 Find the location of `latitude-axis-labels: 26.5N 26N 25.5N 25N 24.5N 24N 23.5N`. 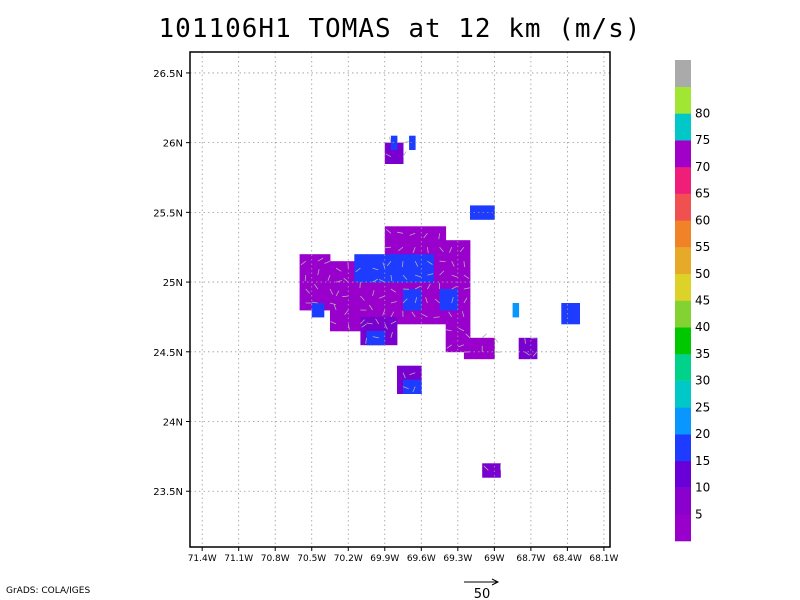

latitude-axis-labels: 26.5N 26N 25.5N 25N 24.5N 24N 23.5N is located at coordinates (168, 283).